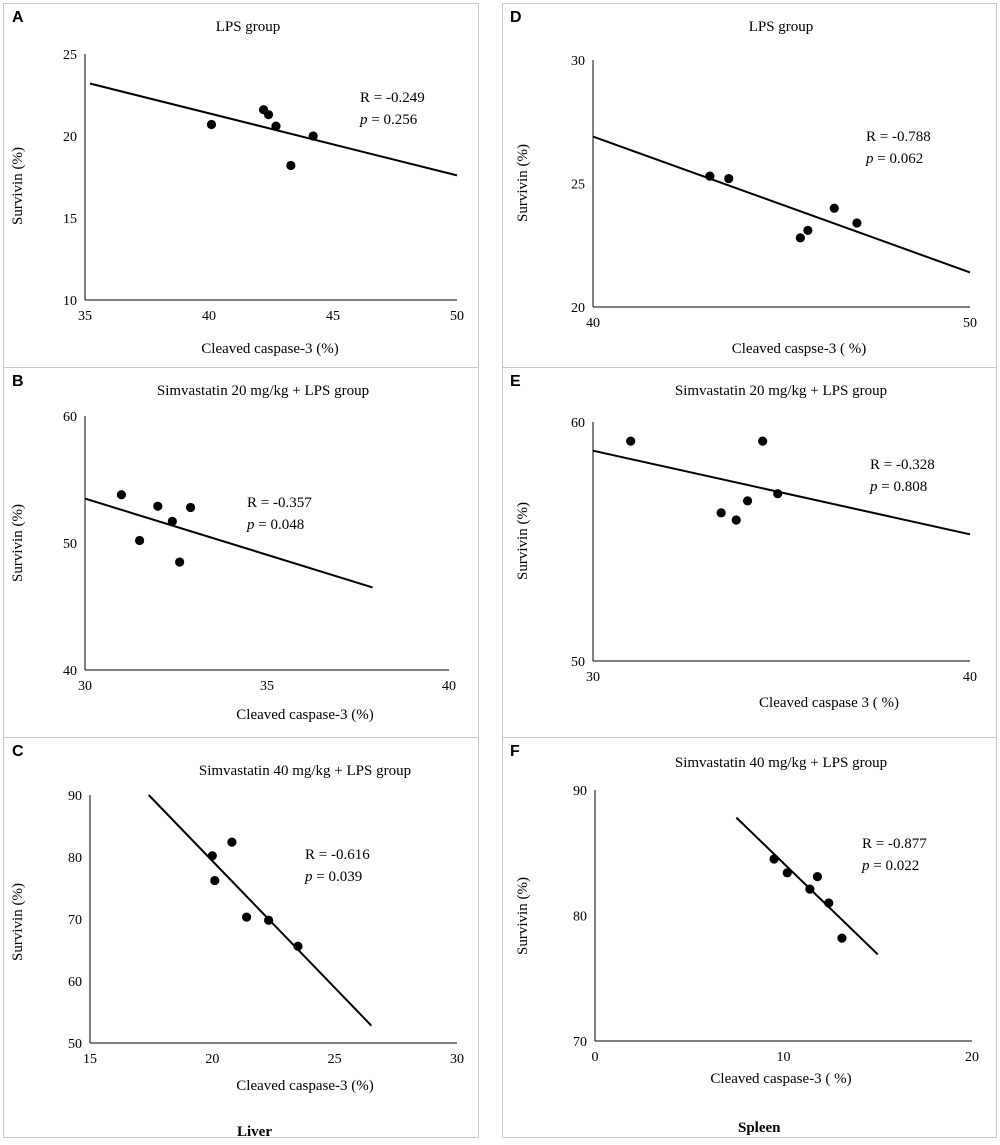 The height and width of the screenshot is (1145, 1000). What do you see at coordinates (18, 17) in the screenshot?
I see `panel-letter: A` at bounding box center [18, 17].